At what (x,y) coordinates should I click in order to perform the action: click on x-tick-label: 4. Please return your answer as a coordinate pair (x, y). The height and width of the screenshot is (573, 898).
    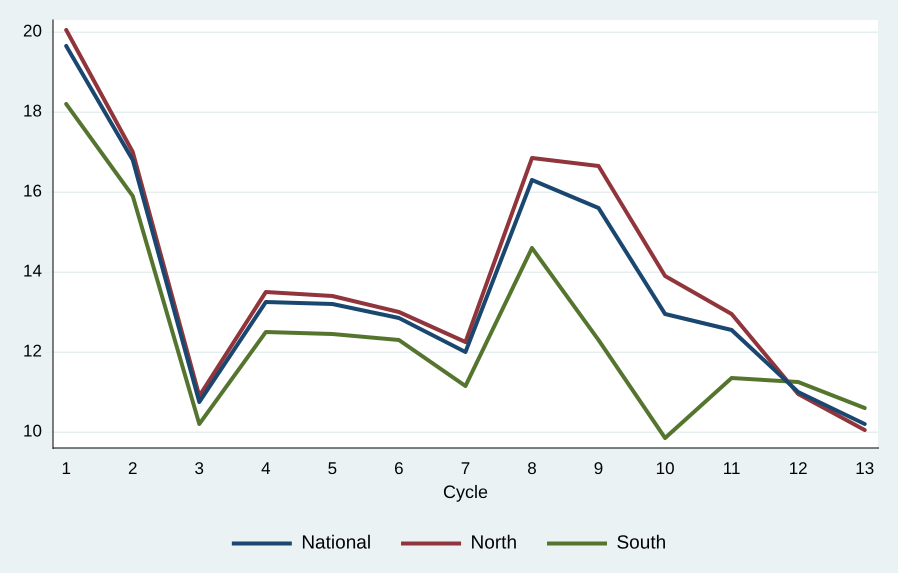
    Looking at the image, I should click on (266, 468).